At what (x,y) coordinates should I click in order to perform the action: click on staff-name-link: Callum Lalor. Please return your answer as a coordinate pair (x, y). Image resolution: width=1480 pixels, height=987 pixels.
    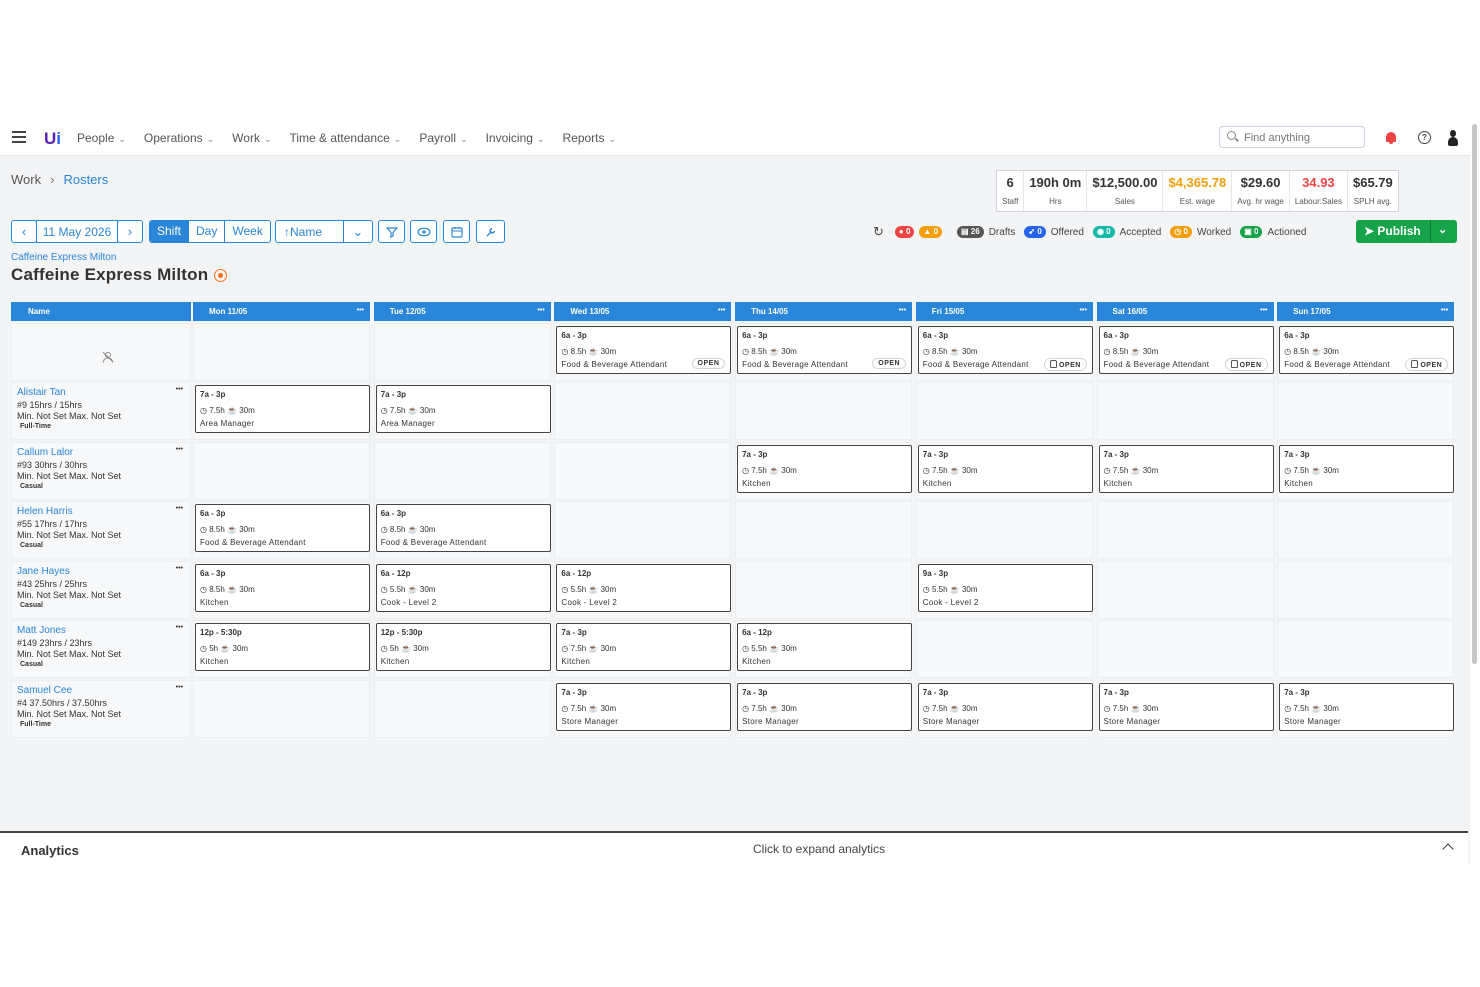
    Looking at the image, I should click on (45, 452).